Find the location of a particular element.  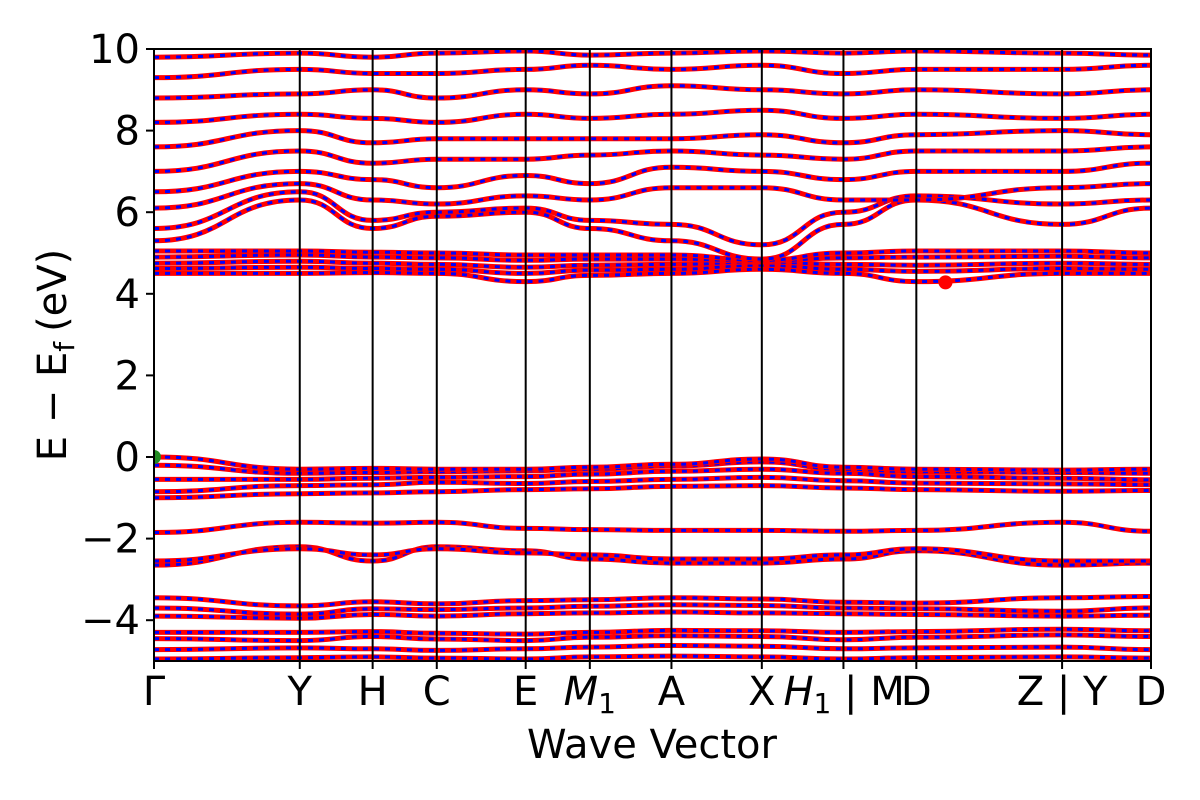

y-axis-label: E − Ef (eV) is located at coordinates (55, 355).